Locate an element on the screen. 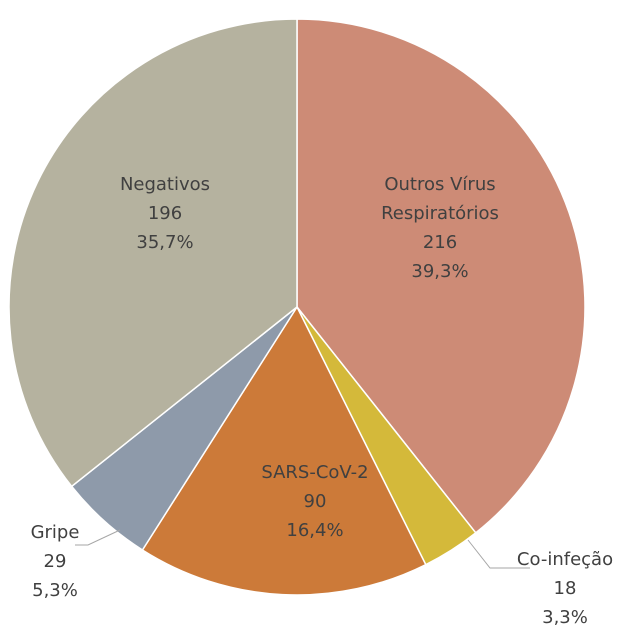 The height and width of the screenshot is (642, 641). percent-label: 35,7% is located at coordinates (165, 242).